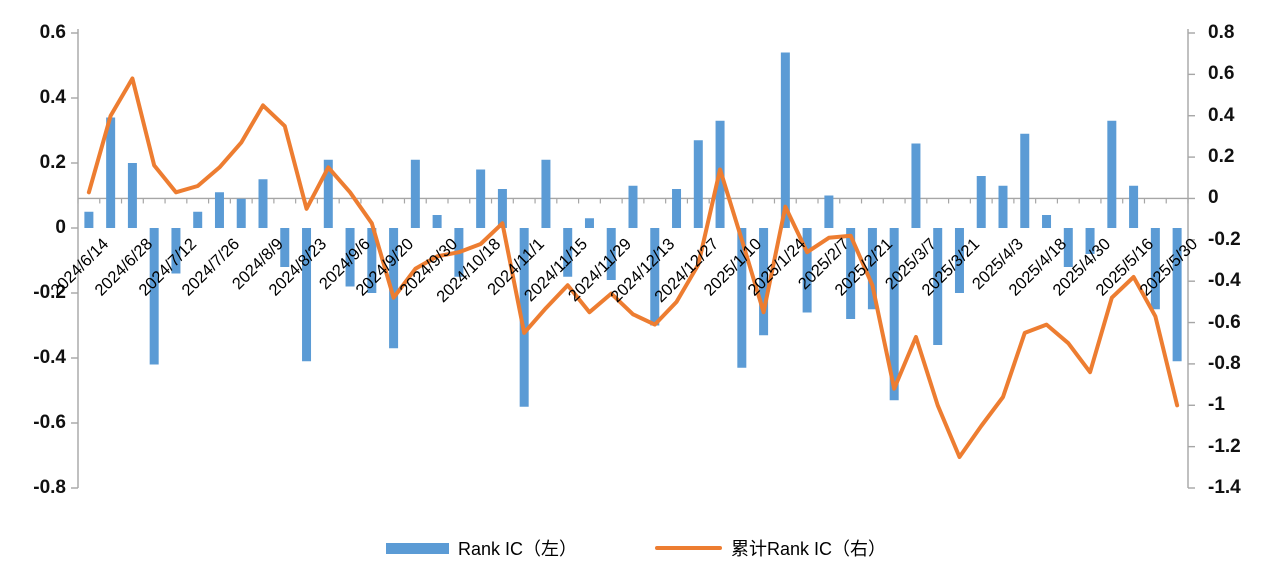 The width and height of the screenshot is (1272, 573). Describe the element at coordinates (1224, 446) in the screenshot. I see `right-axis-label: -1.2` at that location.